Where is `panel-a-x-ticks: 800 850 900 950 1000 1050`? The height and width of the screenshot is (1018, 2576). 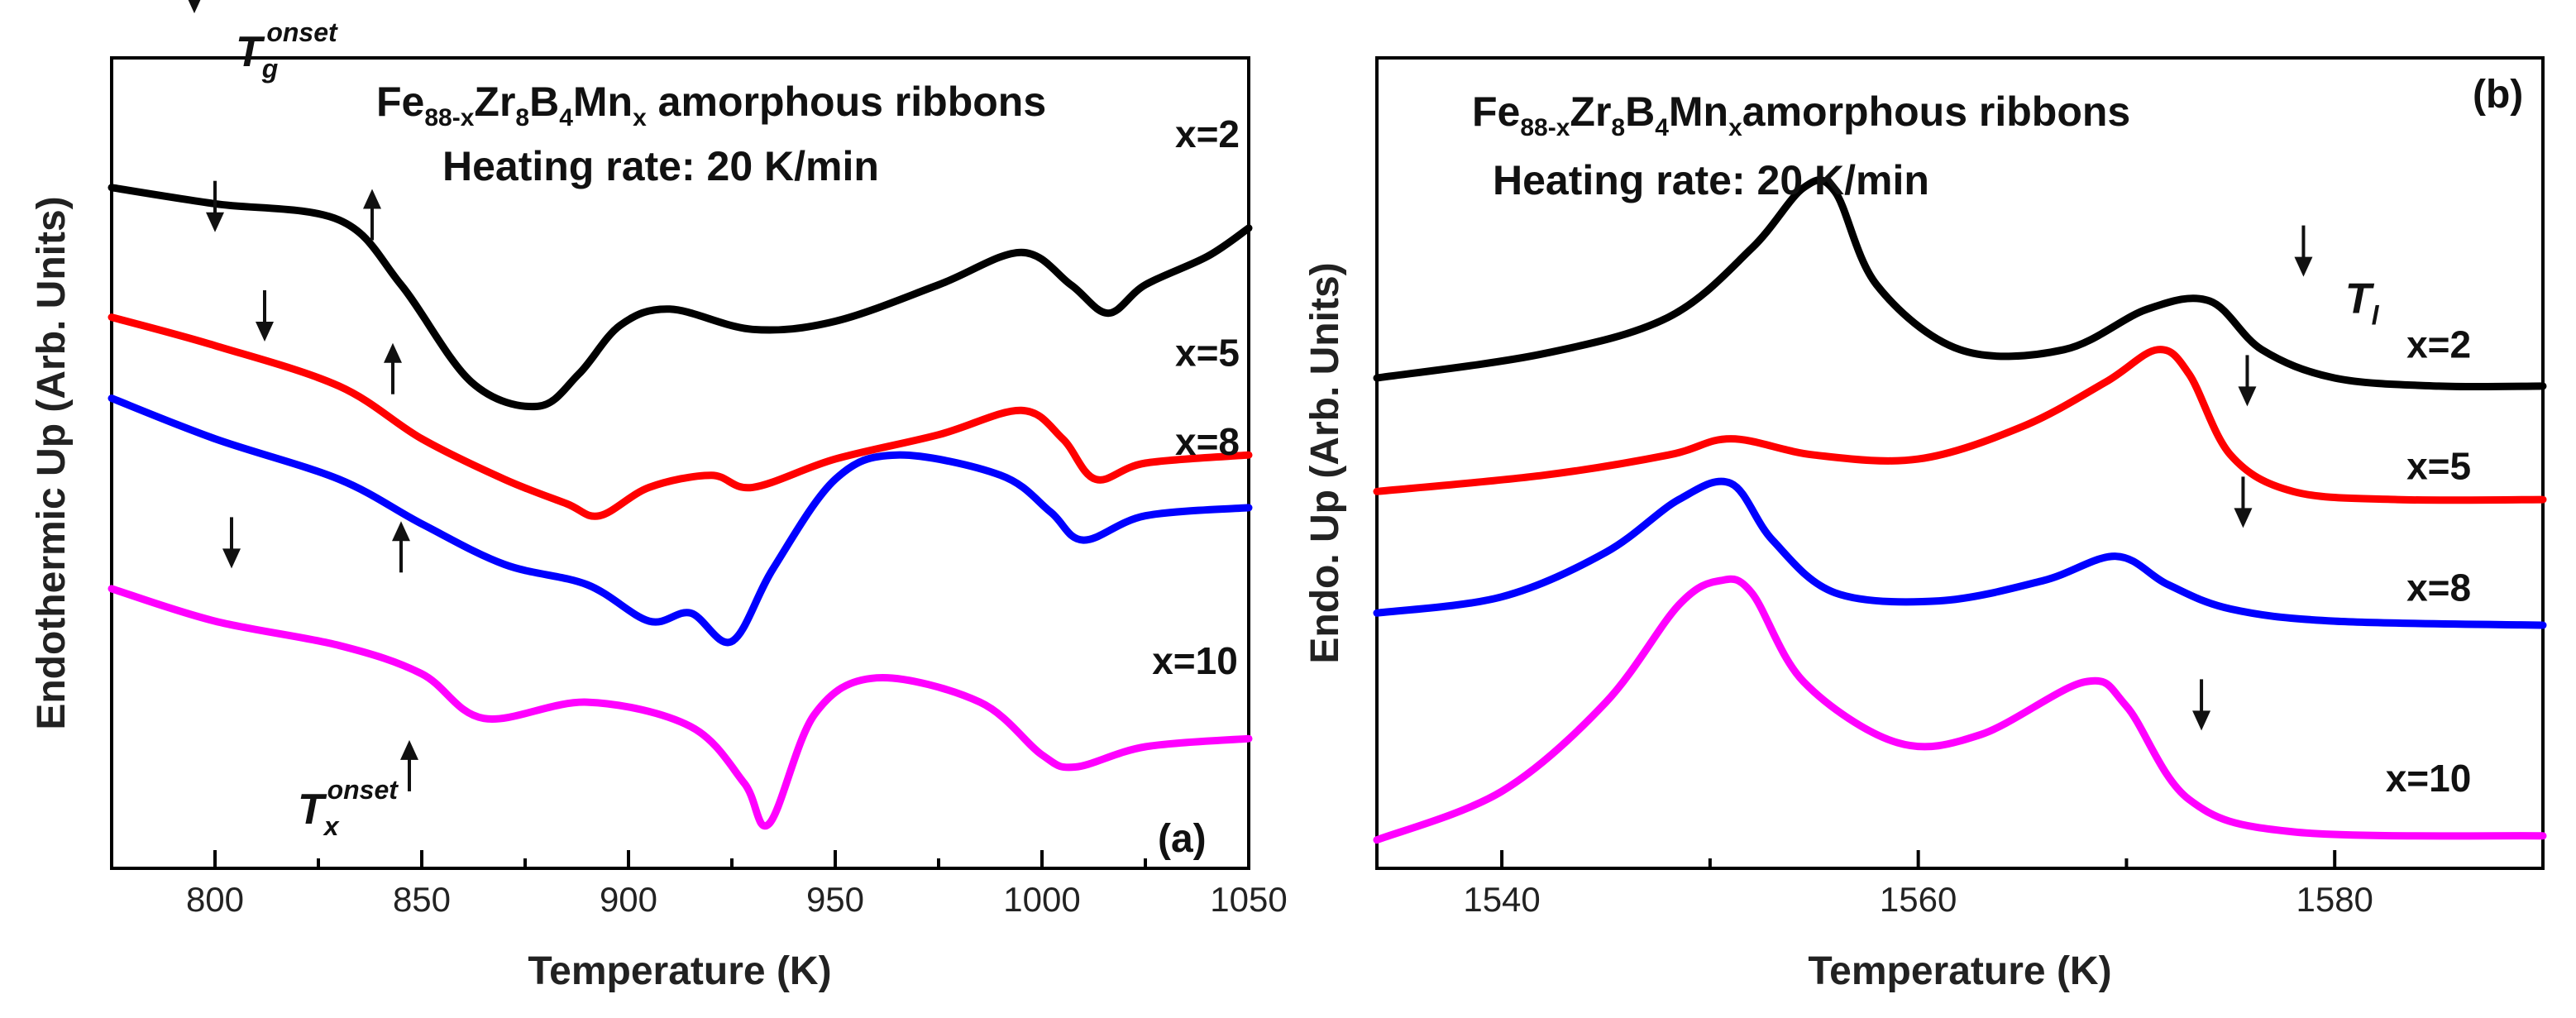 panel-a-x-ticks: 800 850 900 950 1000 1050 is located at coordinates (699, 884).